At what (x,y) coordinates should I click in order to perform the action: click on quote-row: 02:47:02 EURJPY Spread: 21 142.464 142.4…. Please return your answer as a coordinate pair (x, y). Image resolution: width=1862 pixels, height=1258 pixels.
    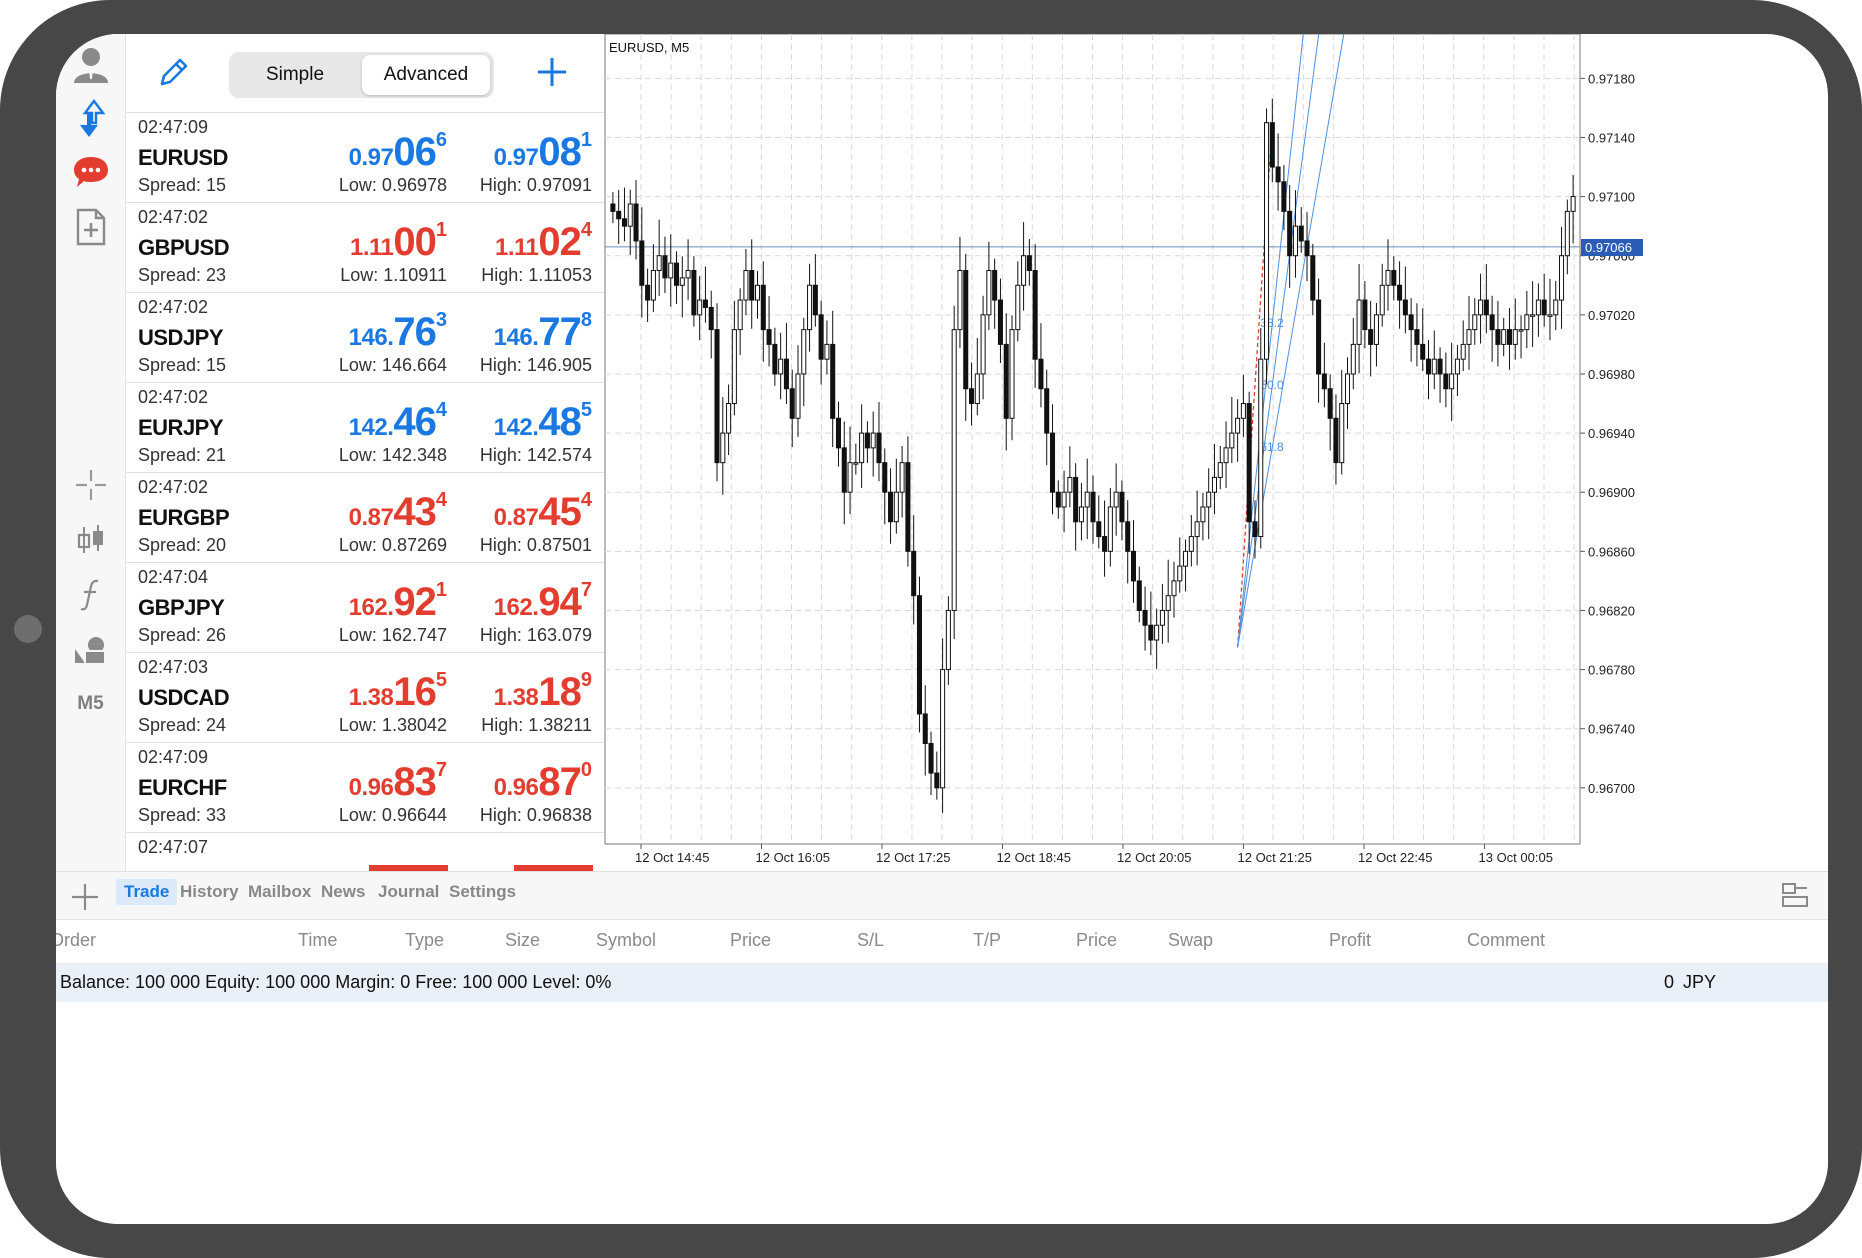
    Looking at the image, I should click on (365, 427).